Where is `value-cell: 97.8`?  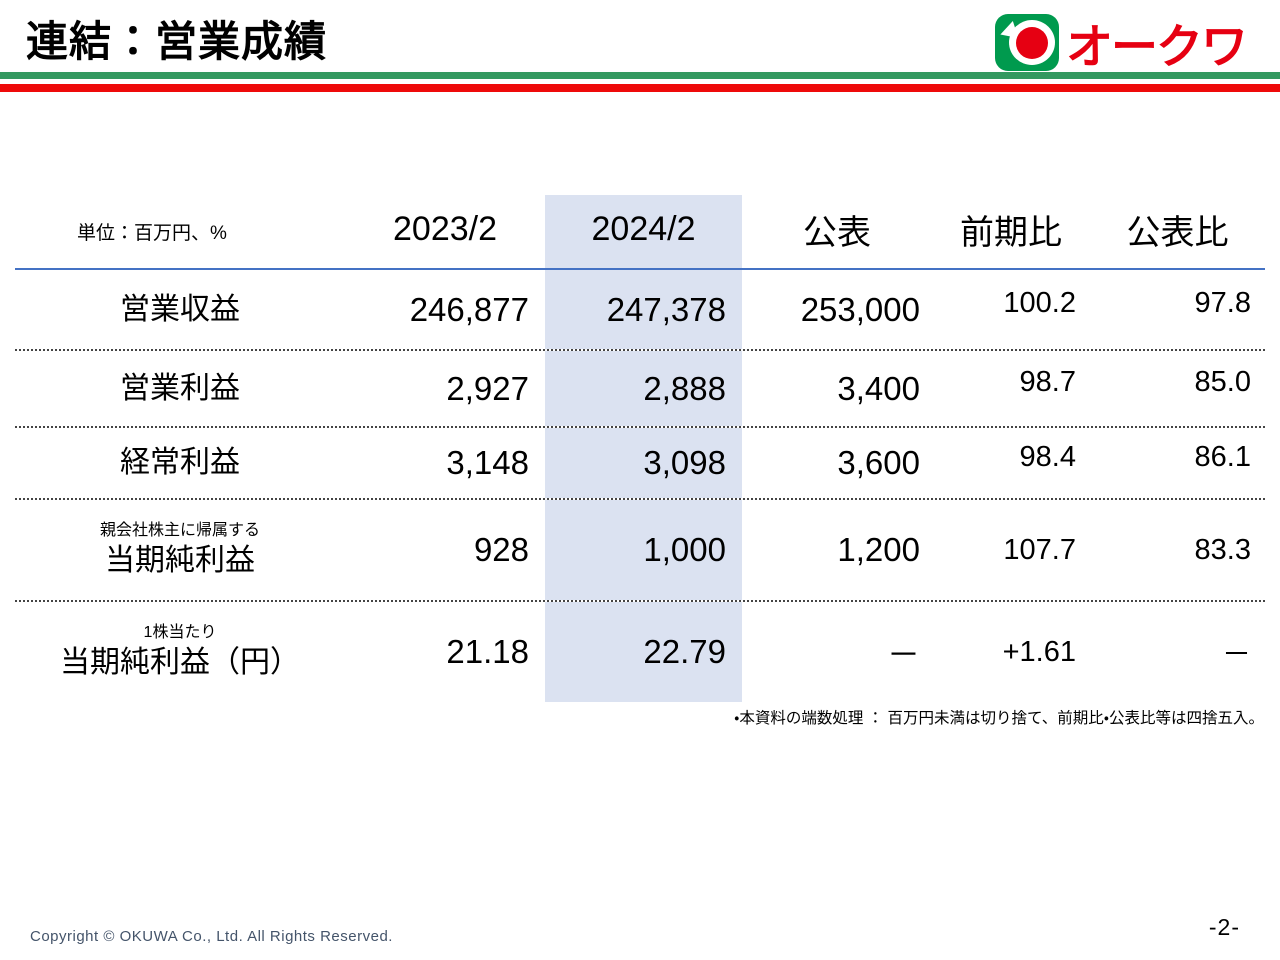 value-cell: 97.8 is located at coordinates (1222, 303).